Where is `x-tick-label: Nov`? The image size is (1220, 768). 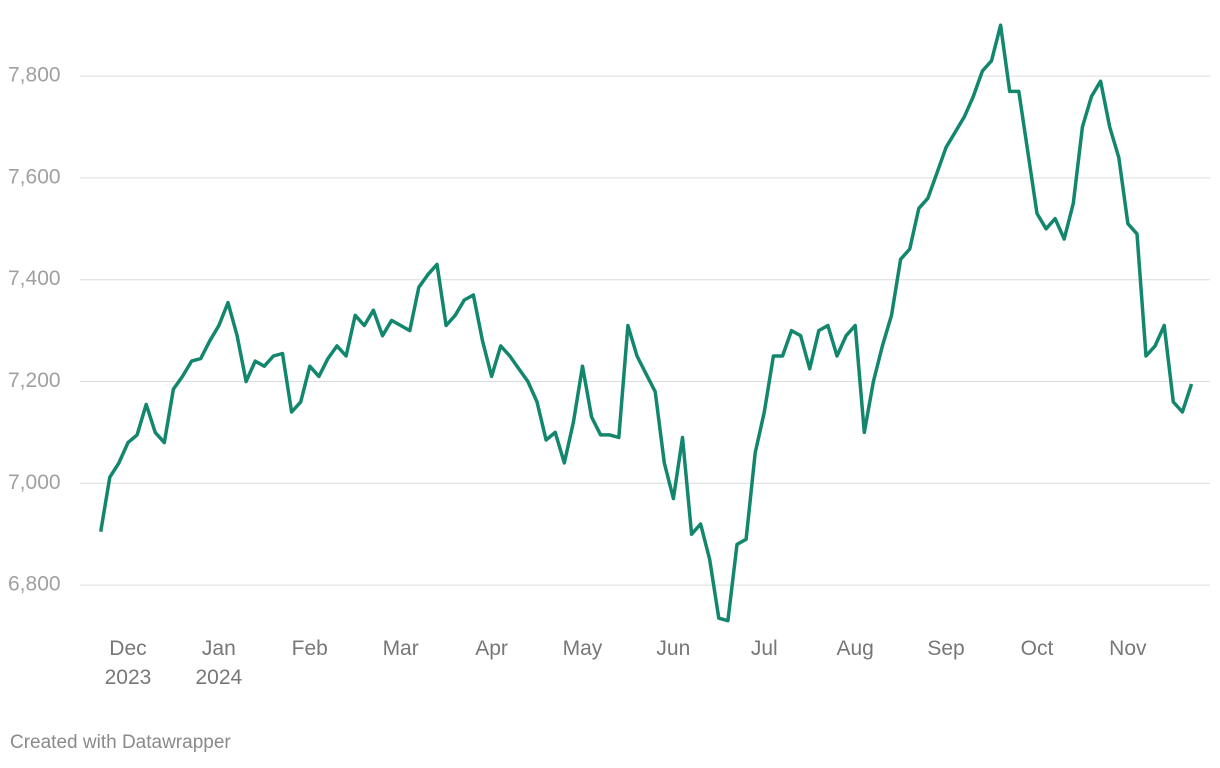 x-tick-label: Nov is located at coordinates (1128, 648).